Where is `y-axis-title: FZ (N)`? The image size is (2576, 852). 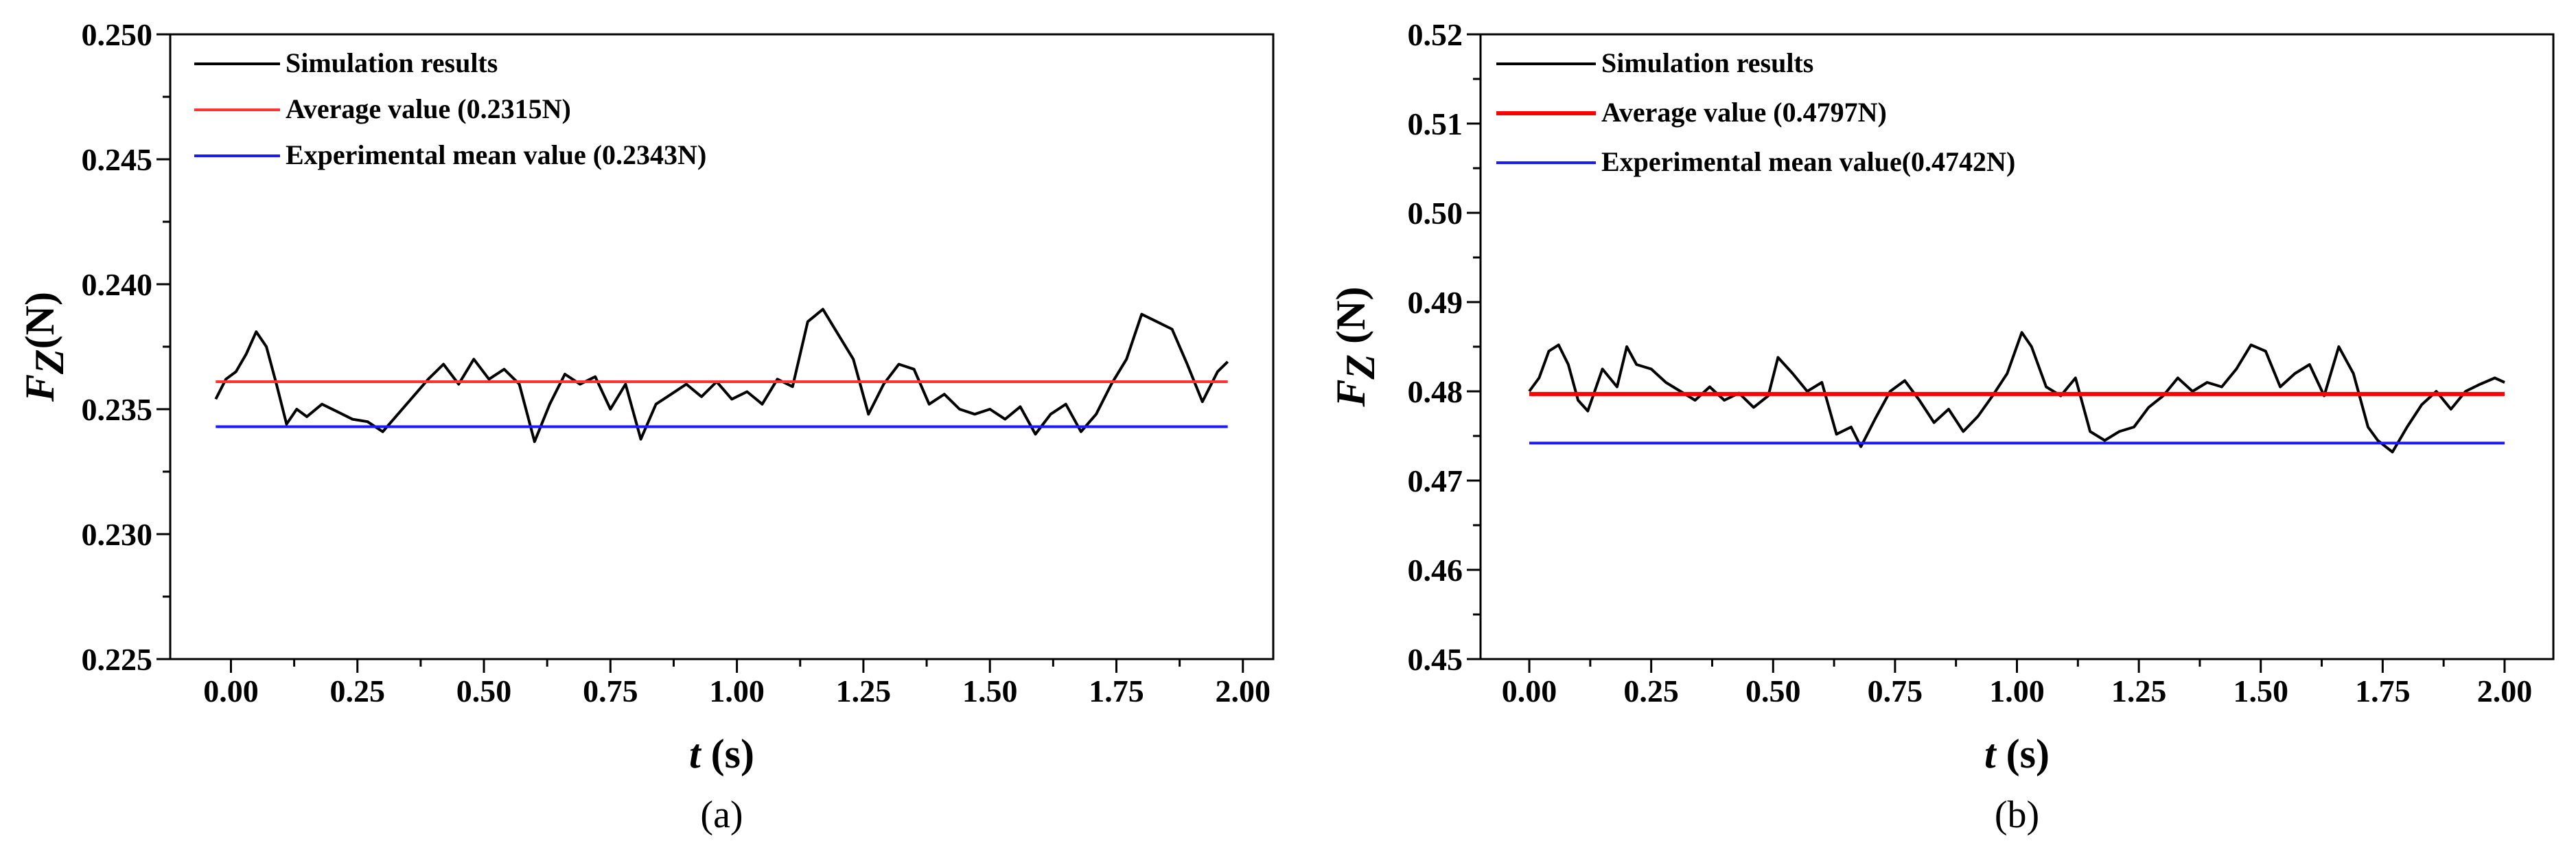 y-axis-title: FZ (N) is located at coordinates (1355, 347).